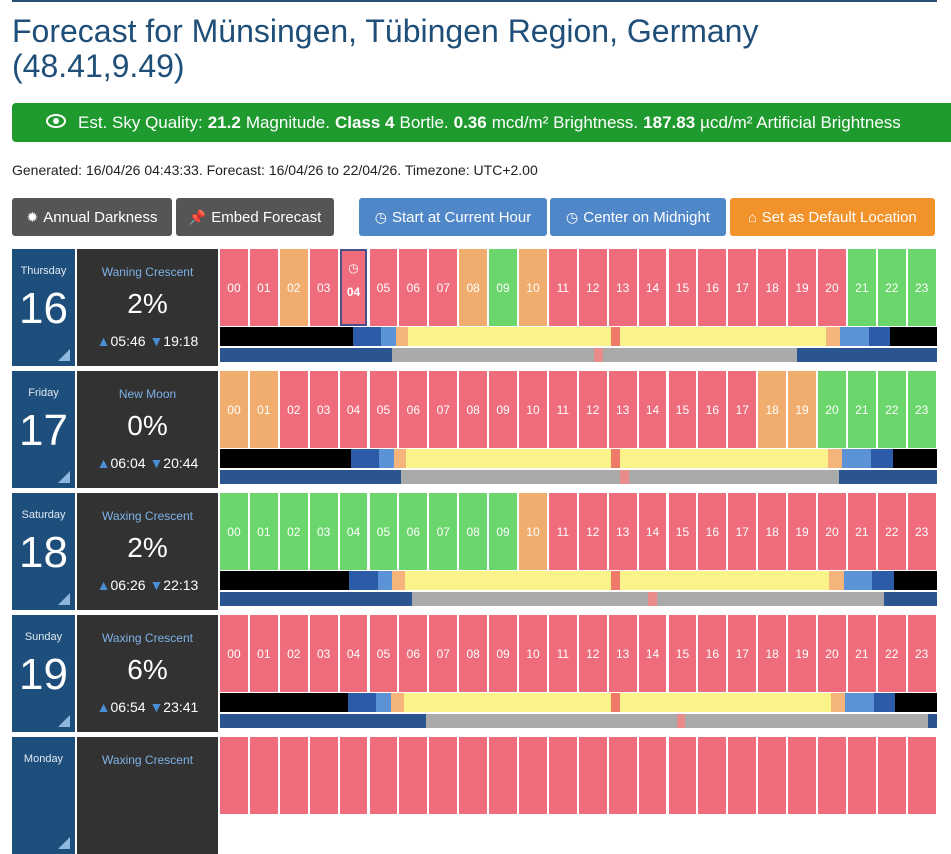 This screenshot has height=854, width=951. Describe the element at coordinates (453, 217) in the screenshot. I see `start-current-hour-button: ◷ Start at Current Hour` at that location.